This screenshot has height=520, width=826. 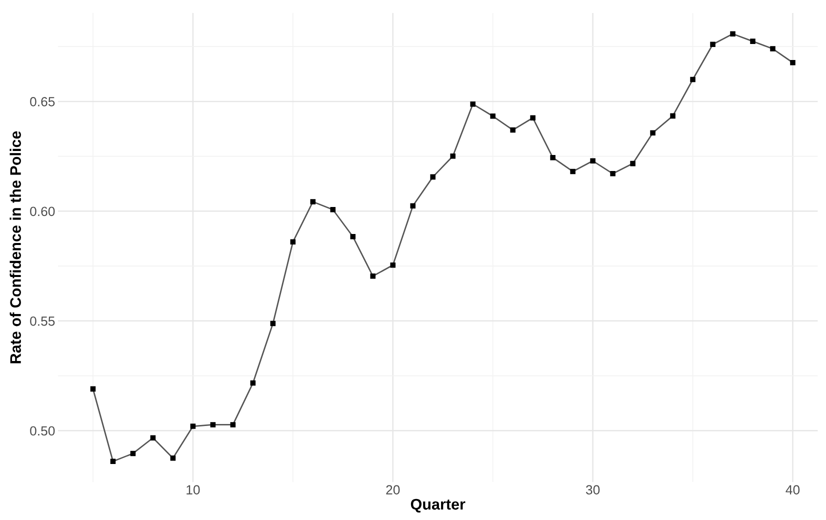 What do you see at coordinates (793, 489) in the screenshot?
I see `x-tick-label: 40` at bounding box center [793, 489].